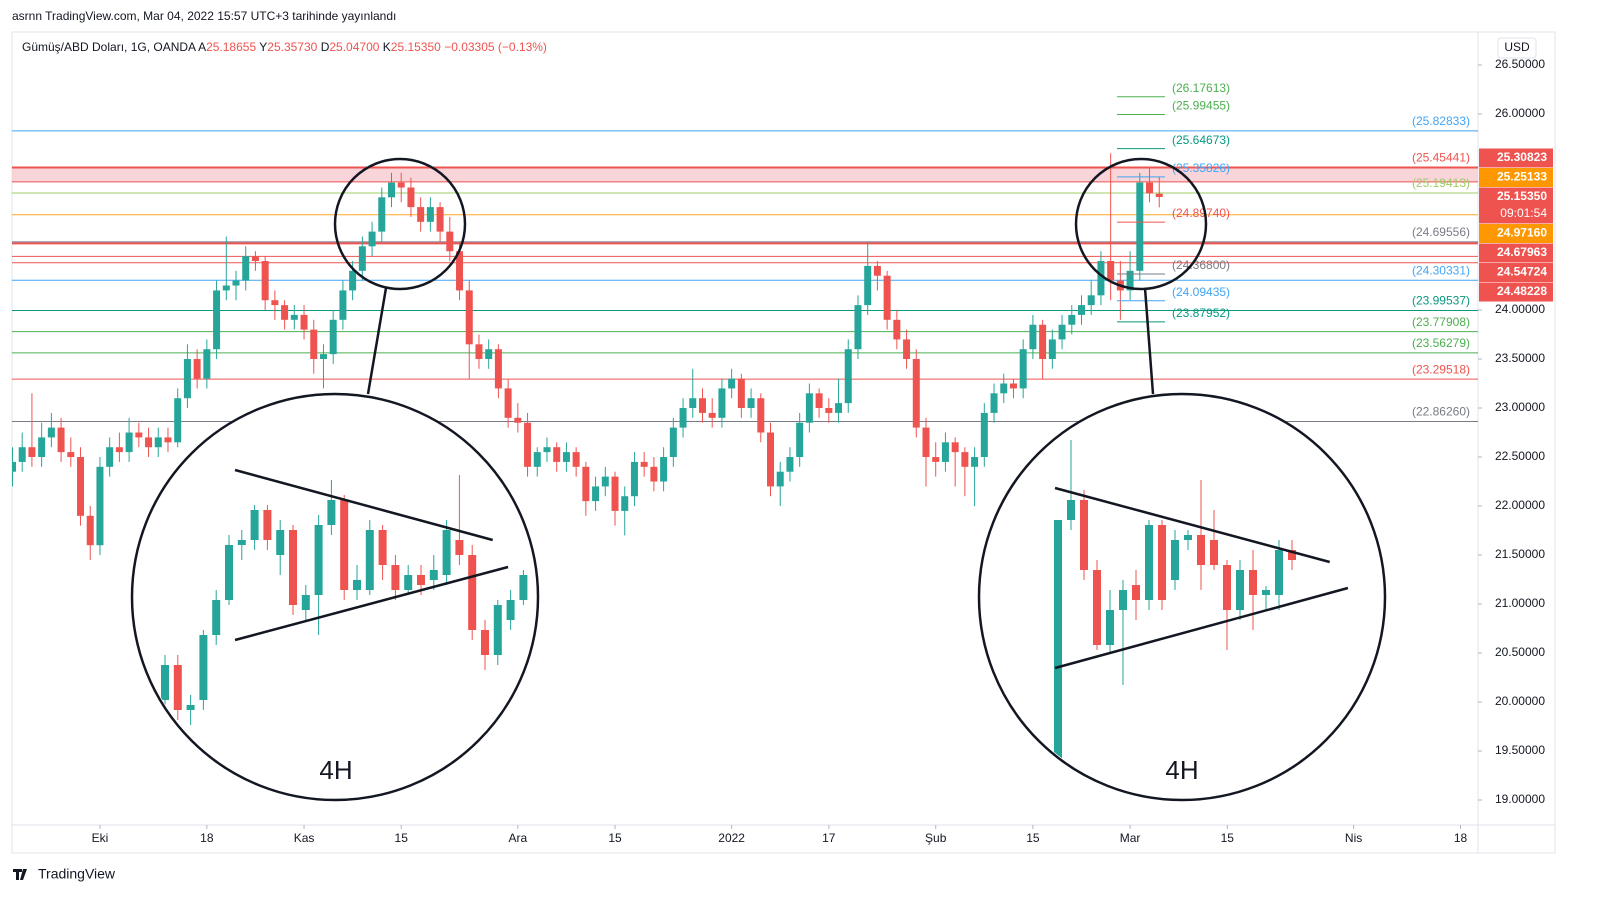  What do you see at coordinates (1523, 213) in the screenshot?
I see `price-tag-countdown: 09:01:54` at bounding box center [1523, 213].